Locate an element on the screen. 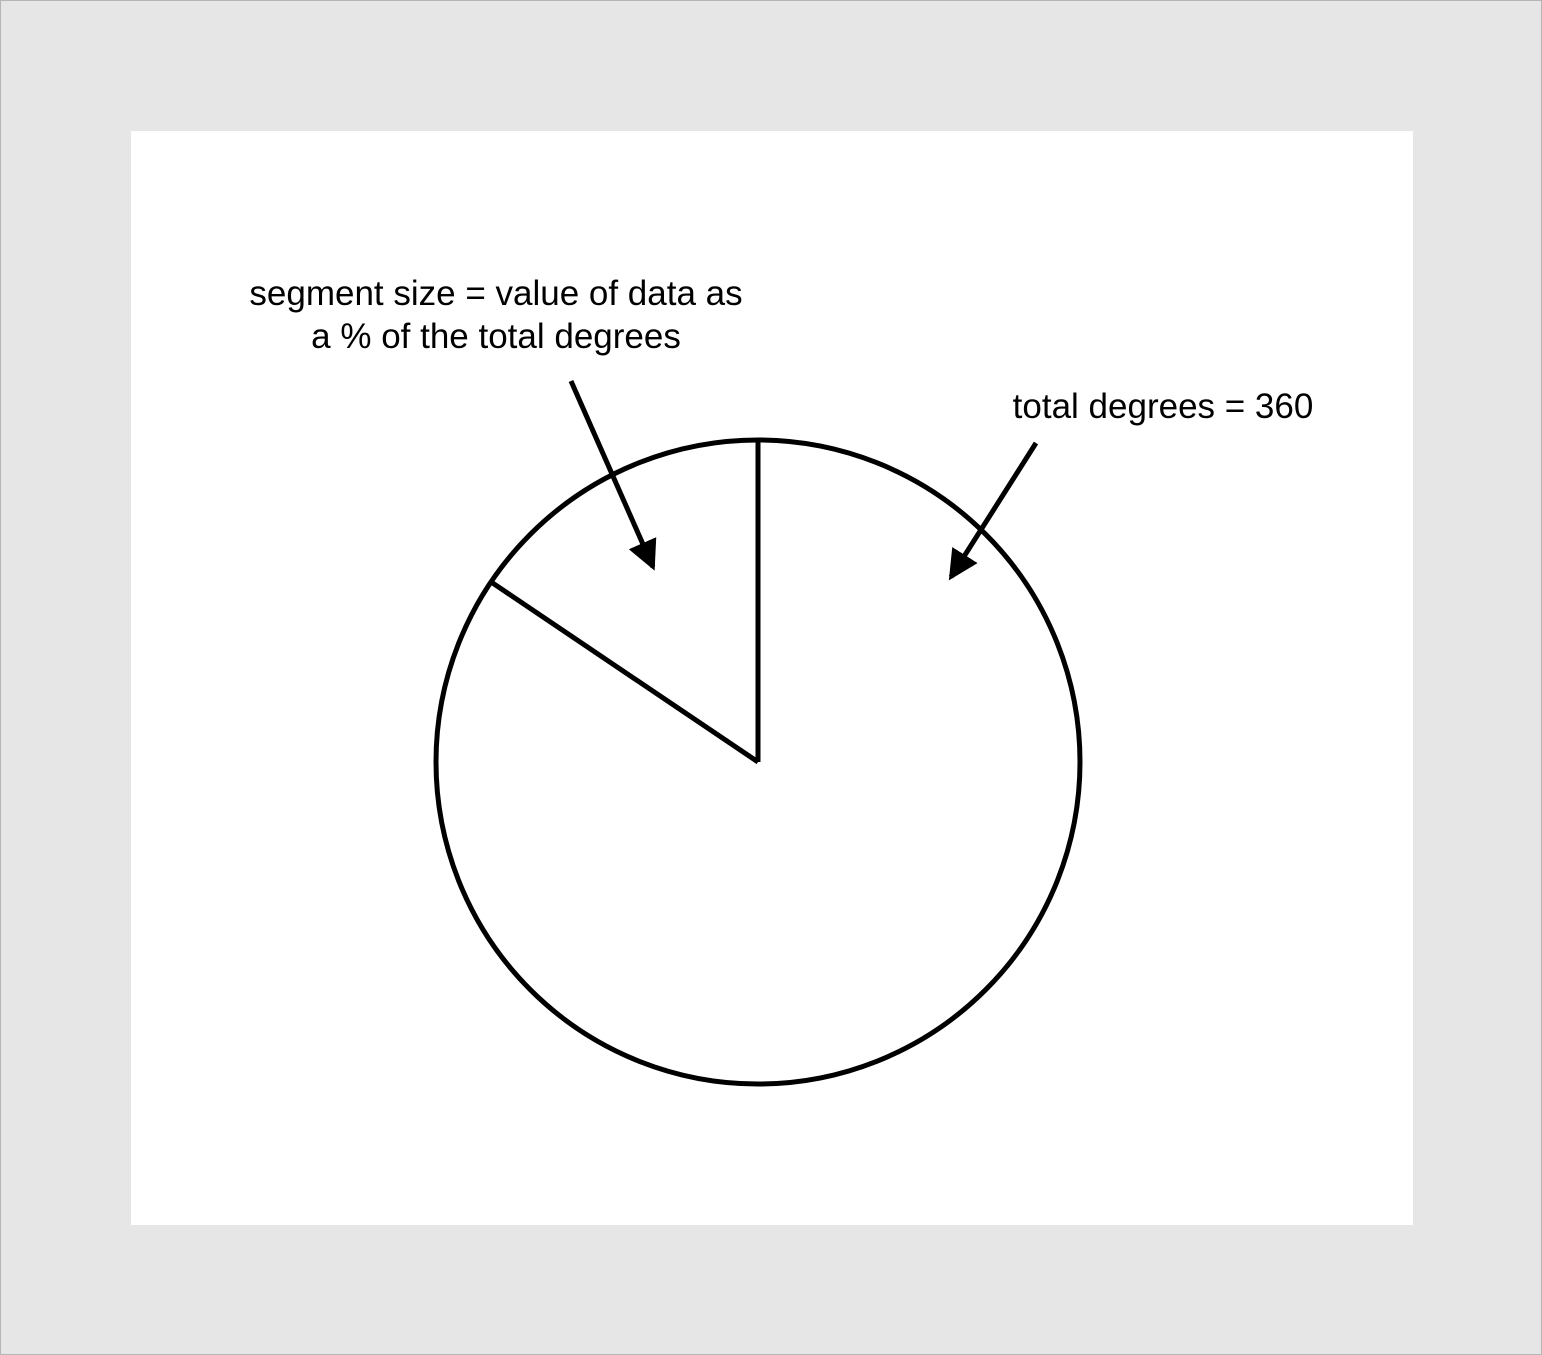  slice-boundaries is located at coordinates (625, 602).